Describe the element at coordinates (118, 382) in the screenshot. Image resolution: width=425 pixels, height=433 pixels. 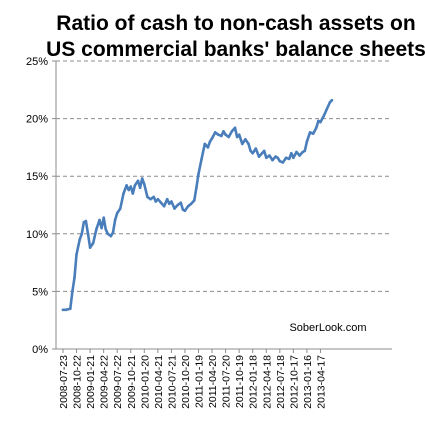
I see `x-tick-label: 2009-07-22` at that location.